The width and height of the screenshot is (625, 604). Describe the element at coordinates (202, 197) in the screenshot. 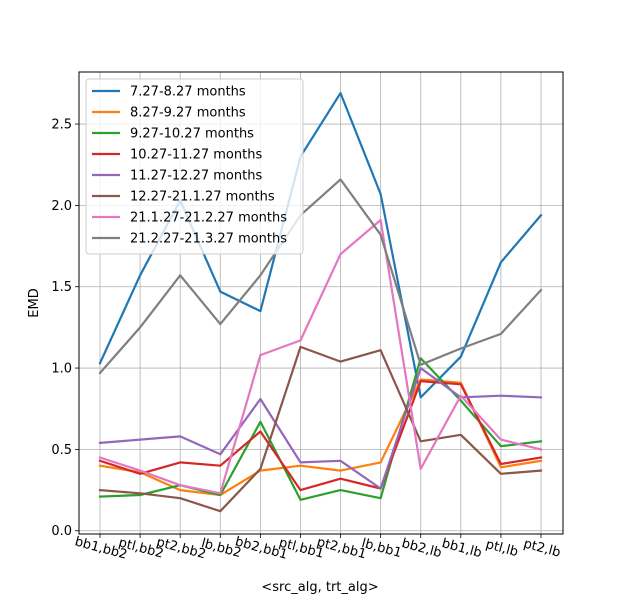

I see `legend-label: 12.27-21.1.27 months` at that location.